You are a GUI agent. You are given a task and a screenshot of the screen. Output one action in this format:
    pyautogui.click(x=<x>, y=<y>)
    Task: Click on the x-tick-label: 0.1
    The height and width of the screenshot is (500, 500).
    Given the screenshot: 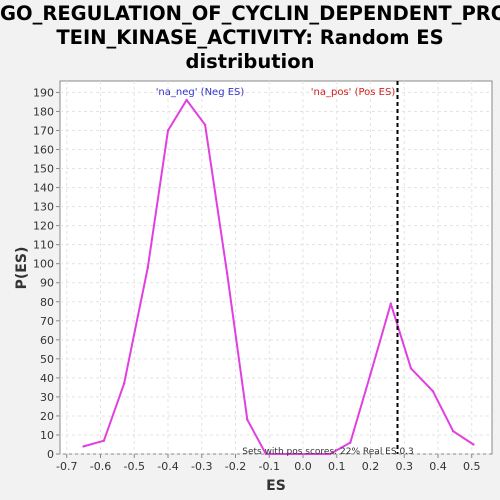 What is the action you would take?
    pyautogui.click(x=337, y=466)
    